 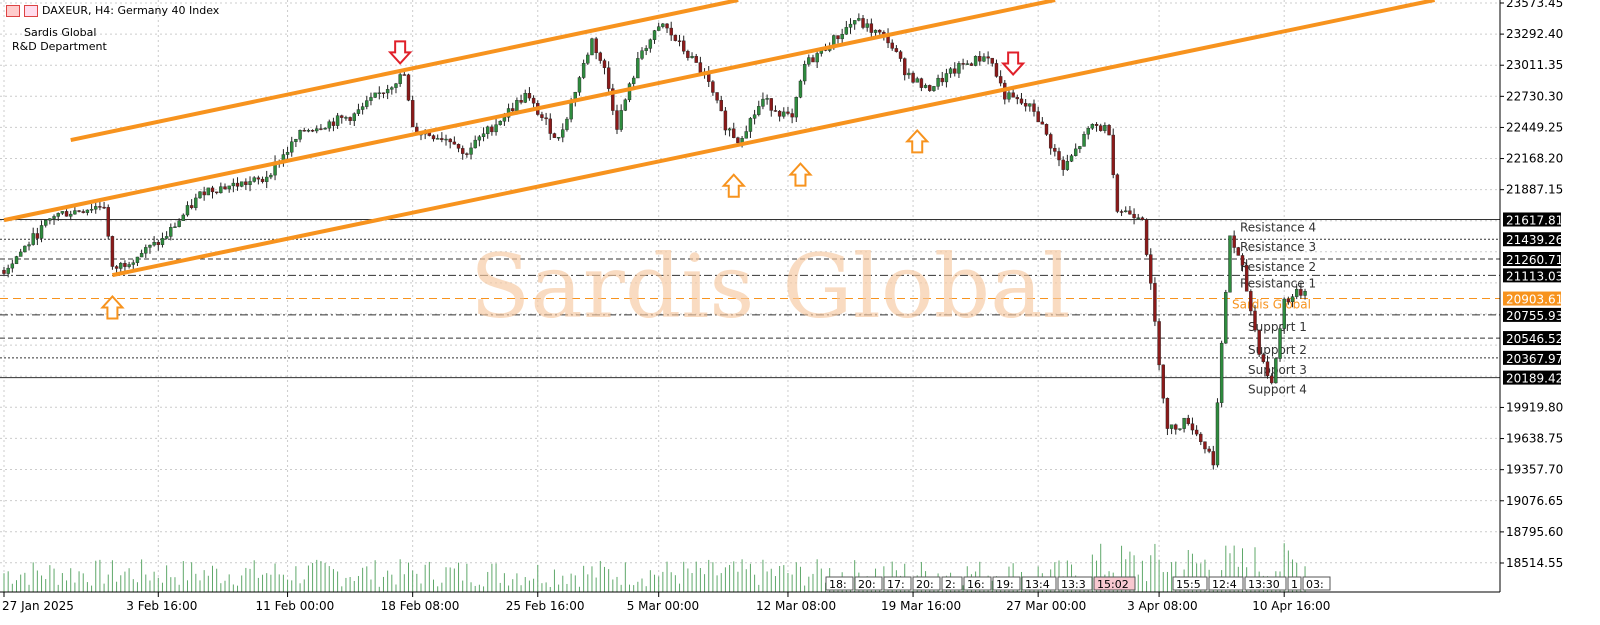 What do you see at coordinates (400, 52) in the screenshot?
I see `arrow-down-icon` at bounding box center [400, 52].